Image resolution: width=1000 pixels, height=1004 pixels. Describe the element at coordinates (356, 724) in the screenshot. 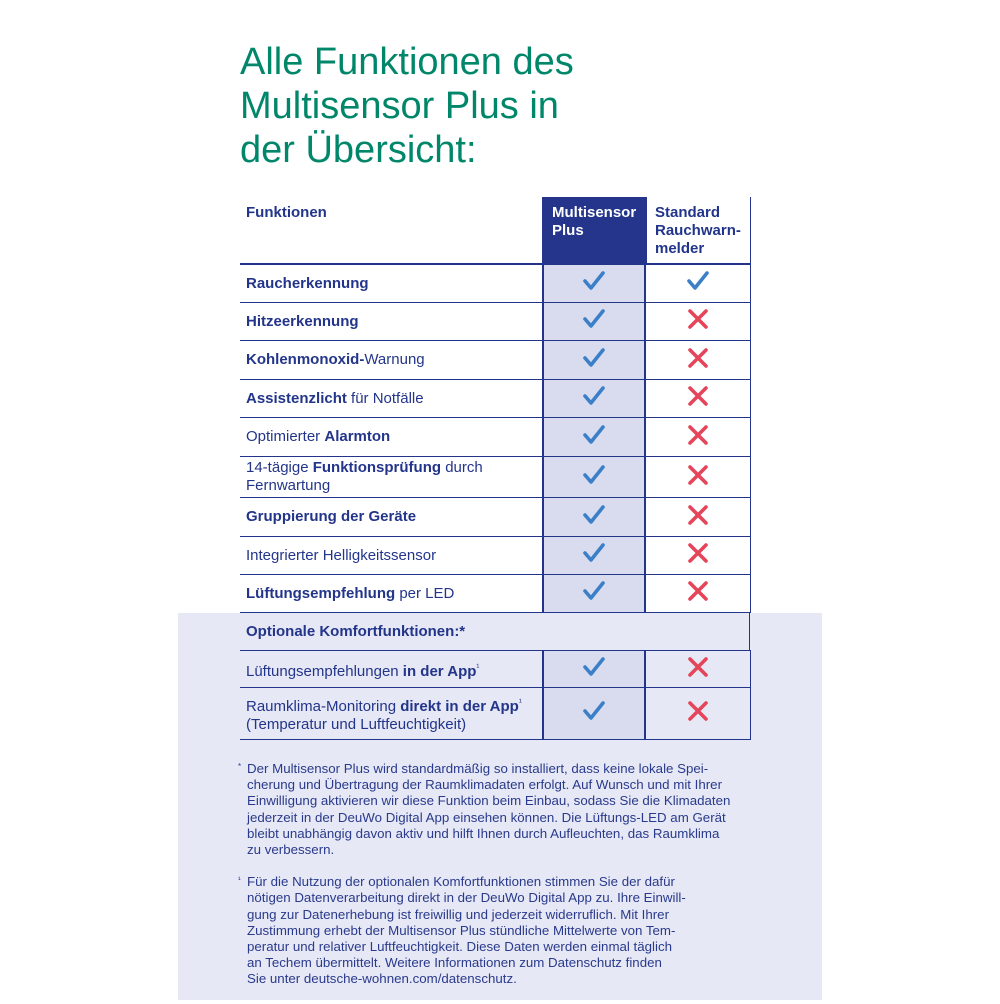

I see `feature-text: (Temperatur und Luftfeuchtigkeit)` at that location.